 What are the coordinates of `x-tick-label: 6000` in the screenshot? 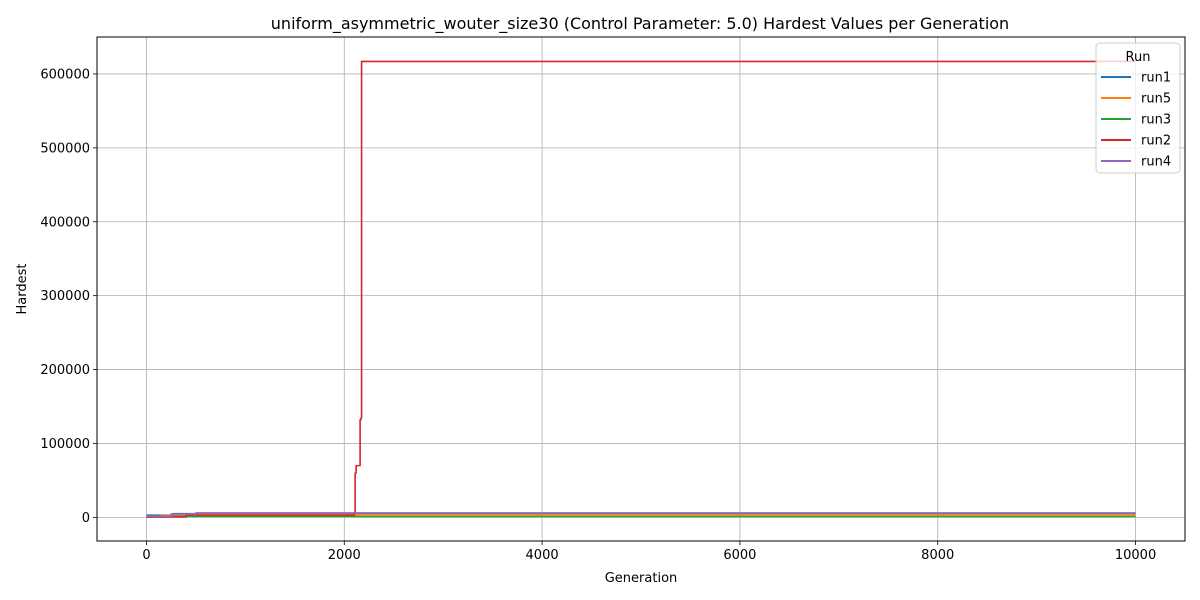 It's located at (739, 555).